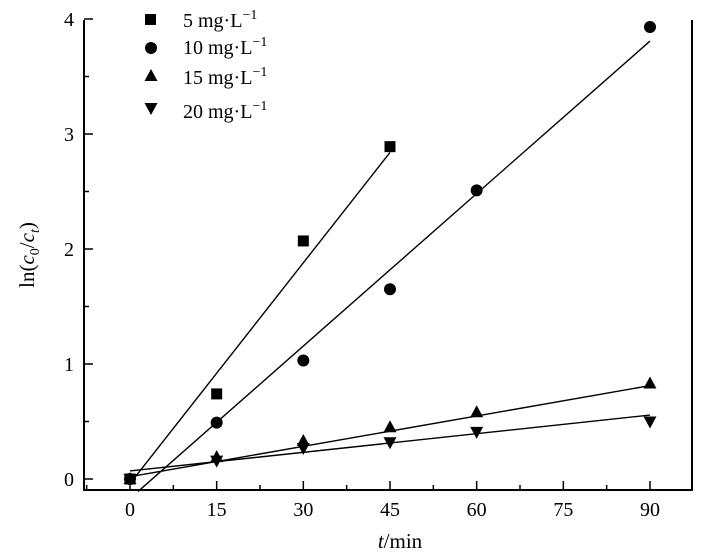  I want to click on x-tick-label: 45, so click(390, 510).